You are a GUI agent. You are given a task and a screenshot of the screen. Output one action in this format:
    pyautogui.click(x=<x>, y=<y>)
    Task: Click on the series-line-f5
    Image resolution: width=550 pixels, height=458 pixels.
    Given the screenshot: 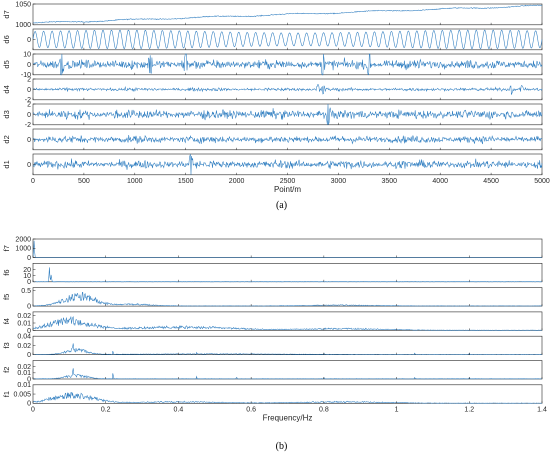 What is the action you would take?
    pyautogui.click(x=287, y=299)
    